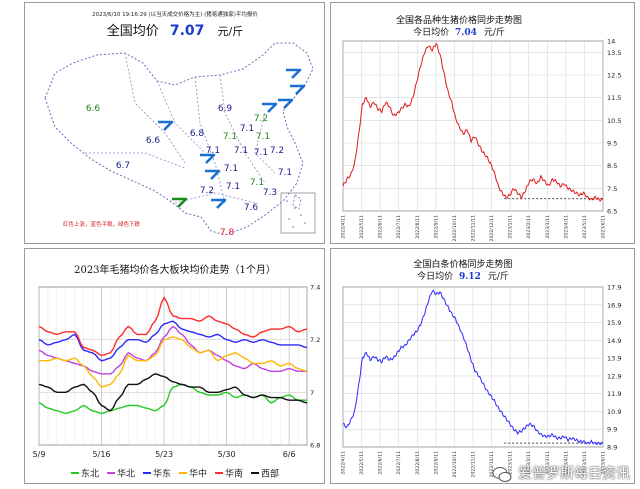  What do you see at coordinates (175, 269) in the screenshot?
I see `chart2-title: 2023年毛猪均价各大板块均价走势（1个月）` at bounding box center [175, 269].